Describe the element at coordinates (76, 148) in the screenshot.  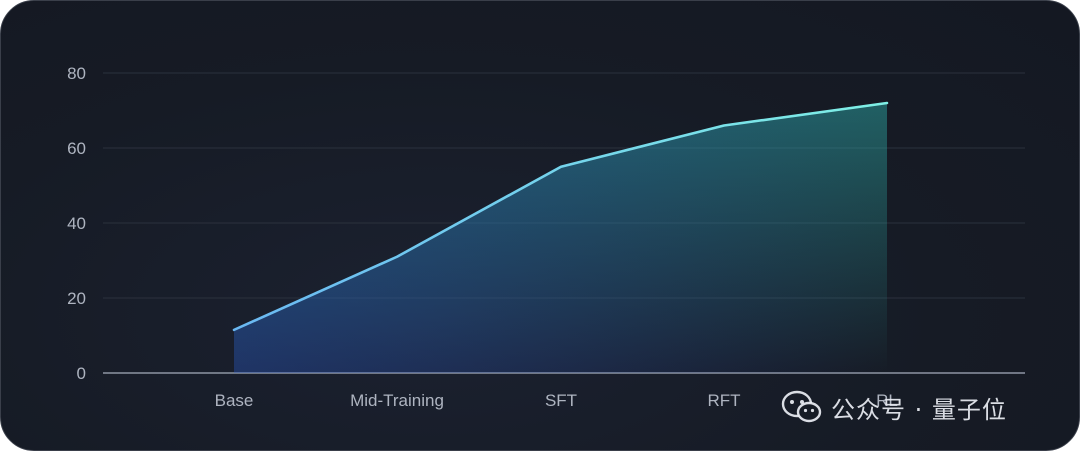
I see `y-tick-label: 60` at that location.